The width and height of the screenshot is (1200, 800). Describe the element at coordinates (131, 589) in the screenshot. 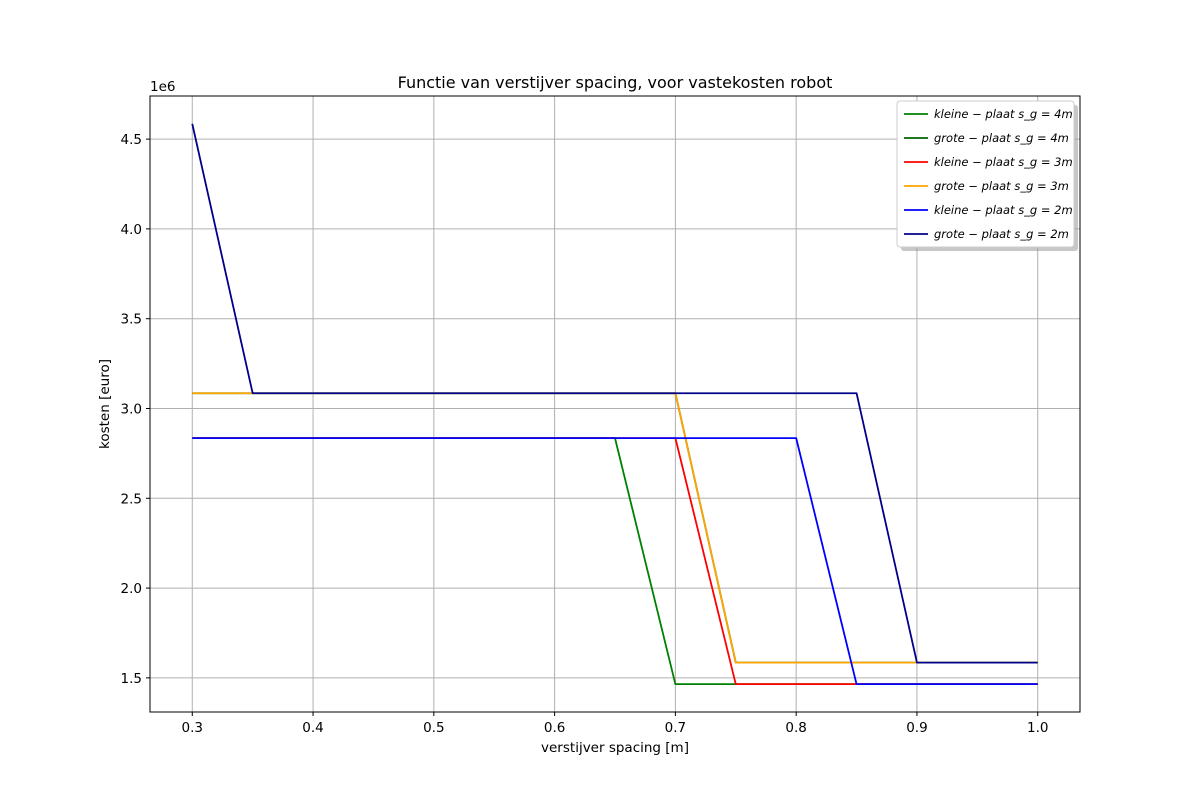

I see `y-tick-label: 2.0` at that location.